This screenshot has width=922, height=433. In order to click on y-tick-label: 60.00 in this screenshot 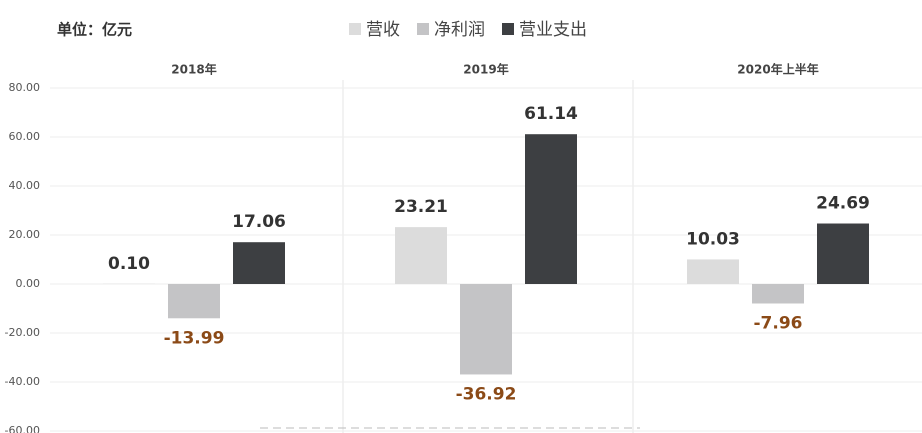, I will do `click(25, 136)`.